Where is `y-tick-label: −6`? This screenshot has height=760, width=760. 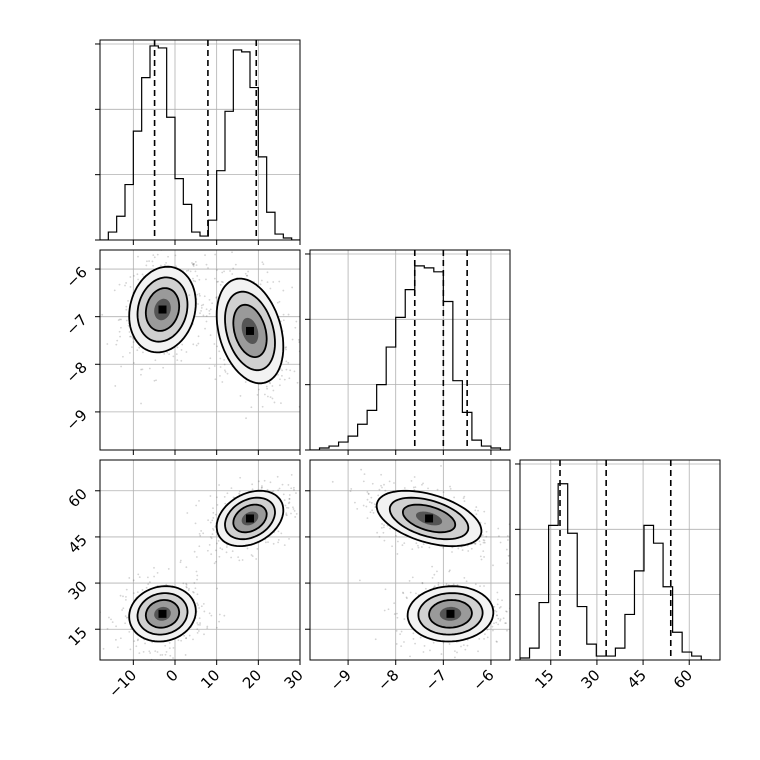
y-tick-label: −6 is located at coordinates (76, 277).